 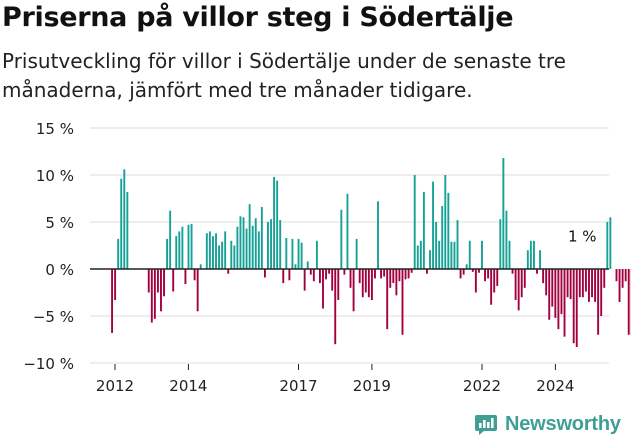 What do you see at coordinates (258, 17) in the screenshot?
I see `chart-title: Priserna på villor steg i Södertälje` at bounding box center [258, 17].